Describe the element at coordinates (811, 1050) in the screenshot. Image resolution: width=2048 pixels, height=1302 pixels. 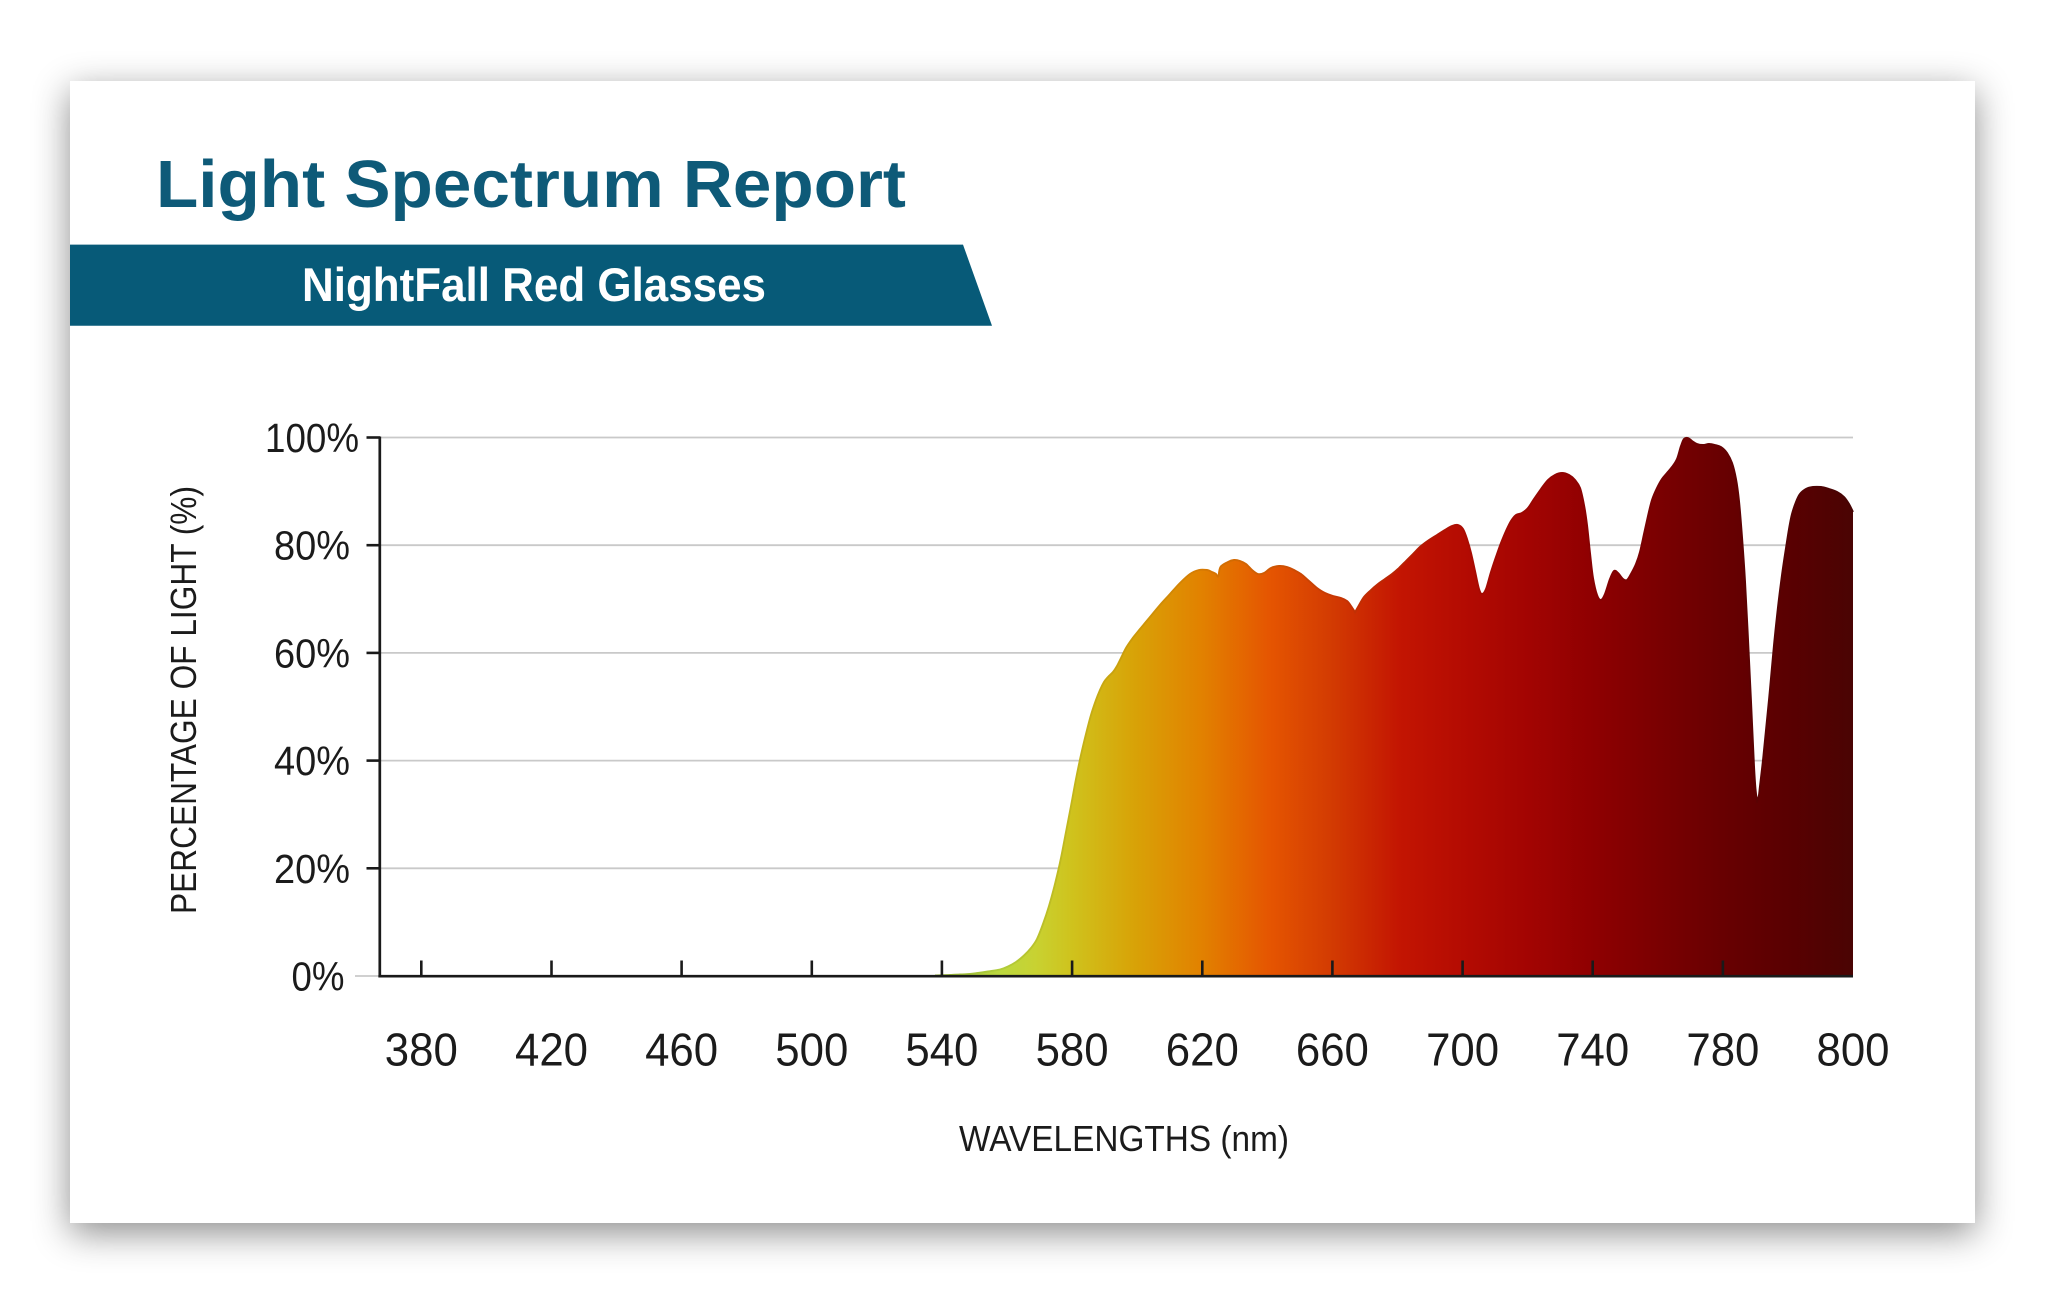
I see `svg-text: 500` at that location.